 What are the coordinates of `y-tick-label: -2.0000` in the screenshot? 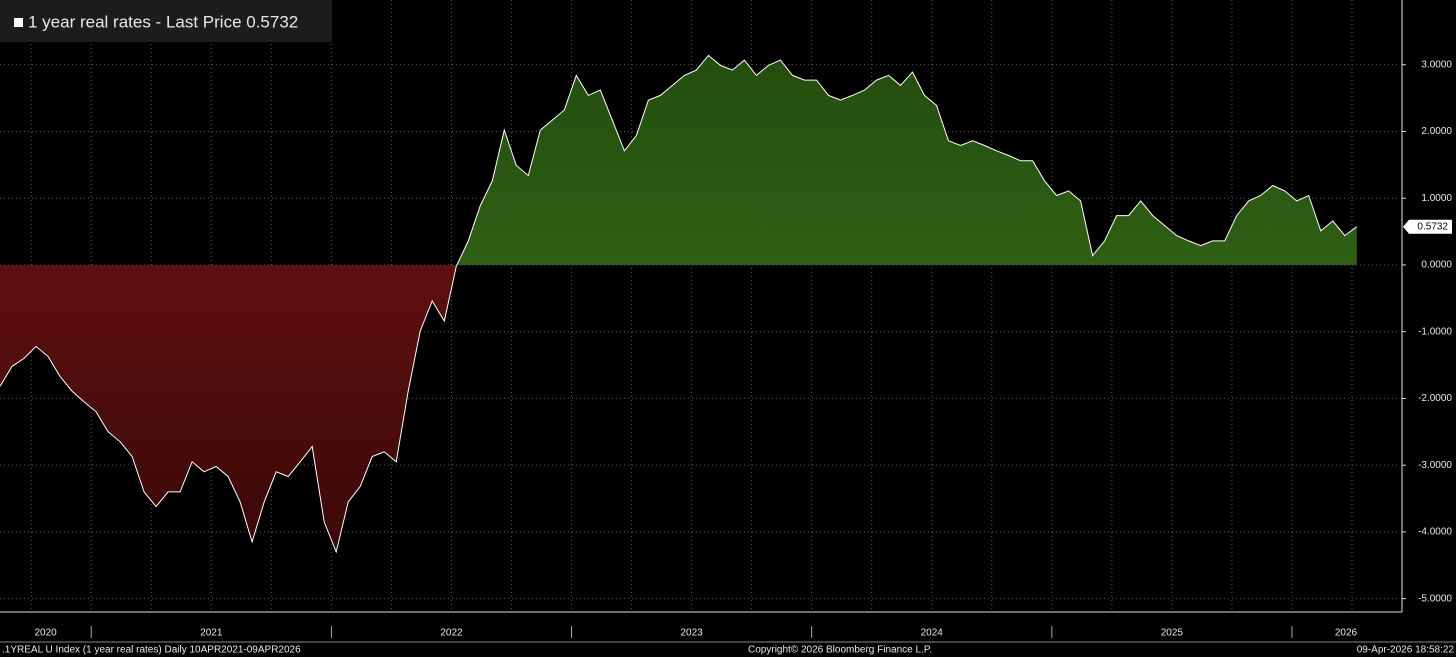 It's located at (1435, 398).